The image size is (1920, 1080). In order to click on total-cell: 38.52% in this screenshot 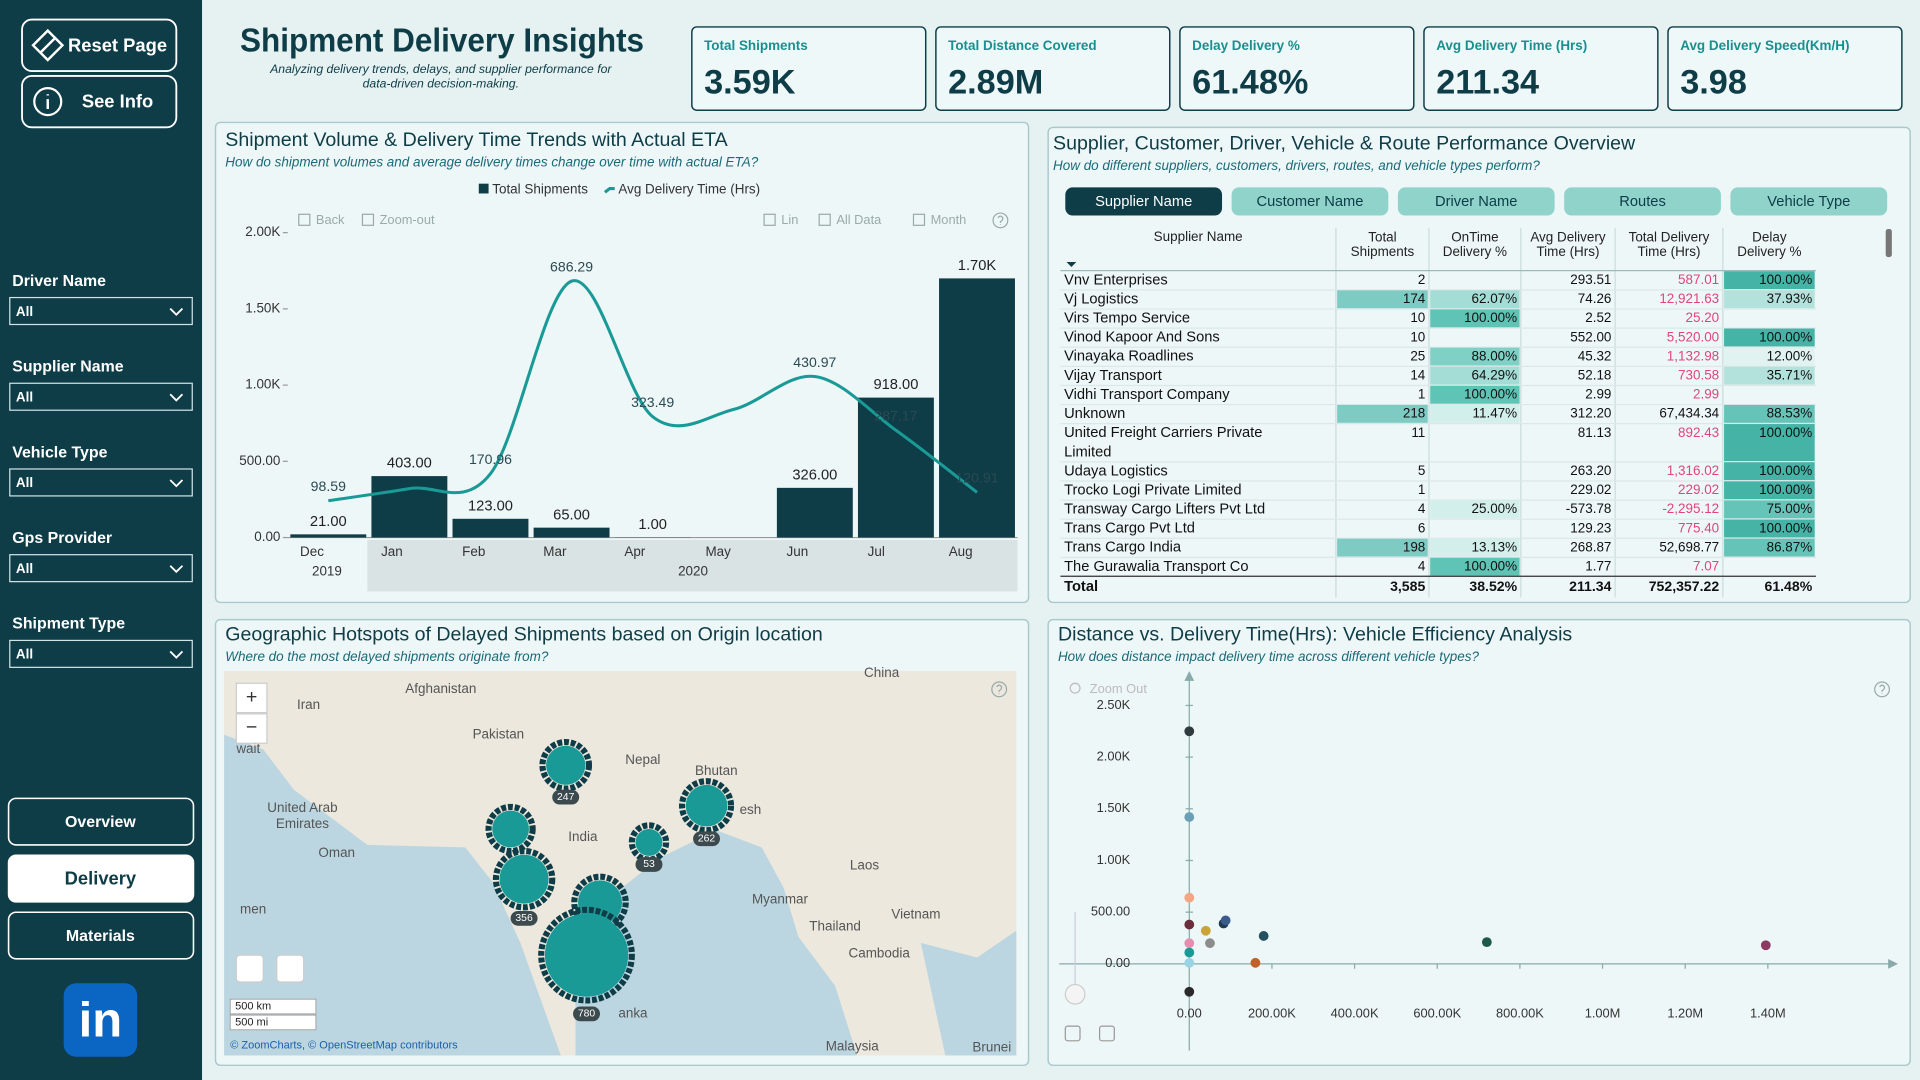, I will do `click(1493, 586)`.